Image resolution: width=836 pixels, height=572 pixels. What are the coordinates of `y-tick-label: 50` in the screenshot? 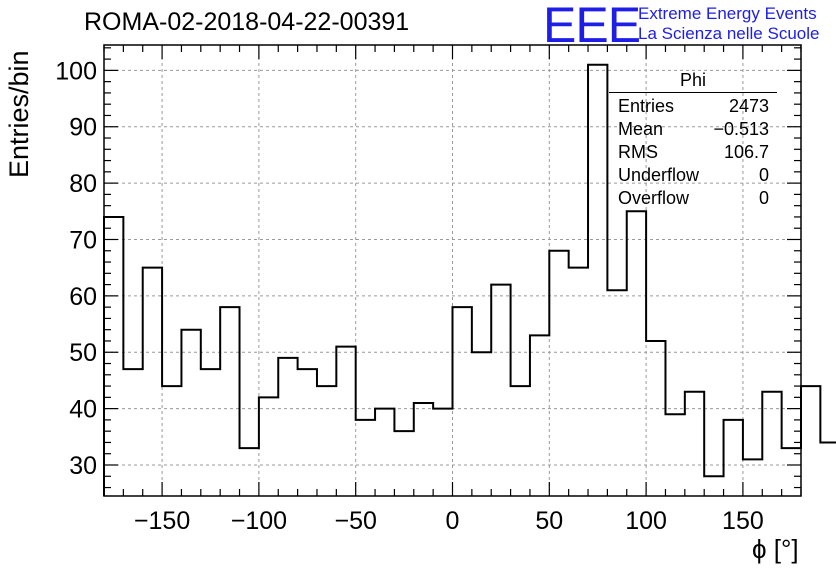 It's located at (83, 353).